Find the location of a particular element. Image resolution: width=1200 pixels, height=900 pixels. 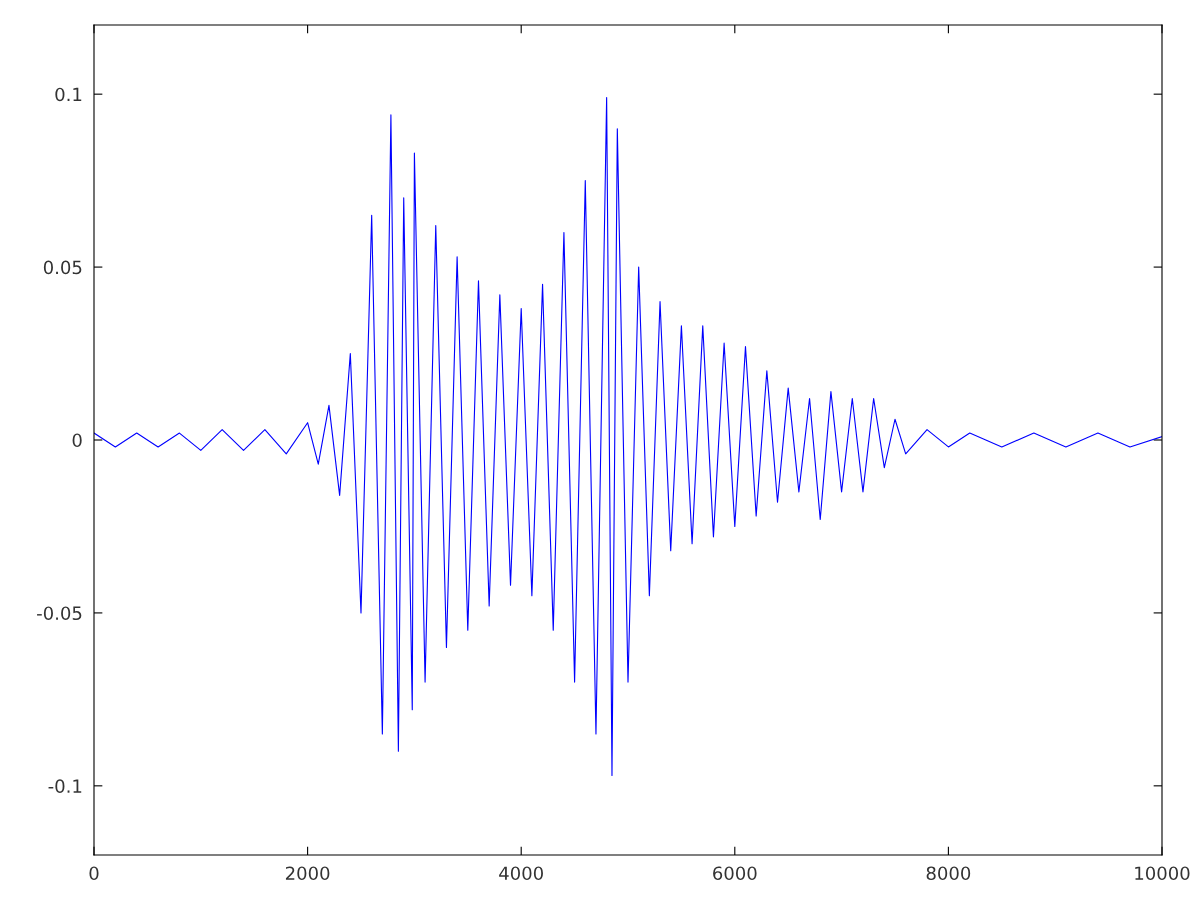

x-tick-label: 8000 is located at coordinates (948, 873).